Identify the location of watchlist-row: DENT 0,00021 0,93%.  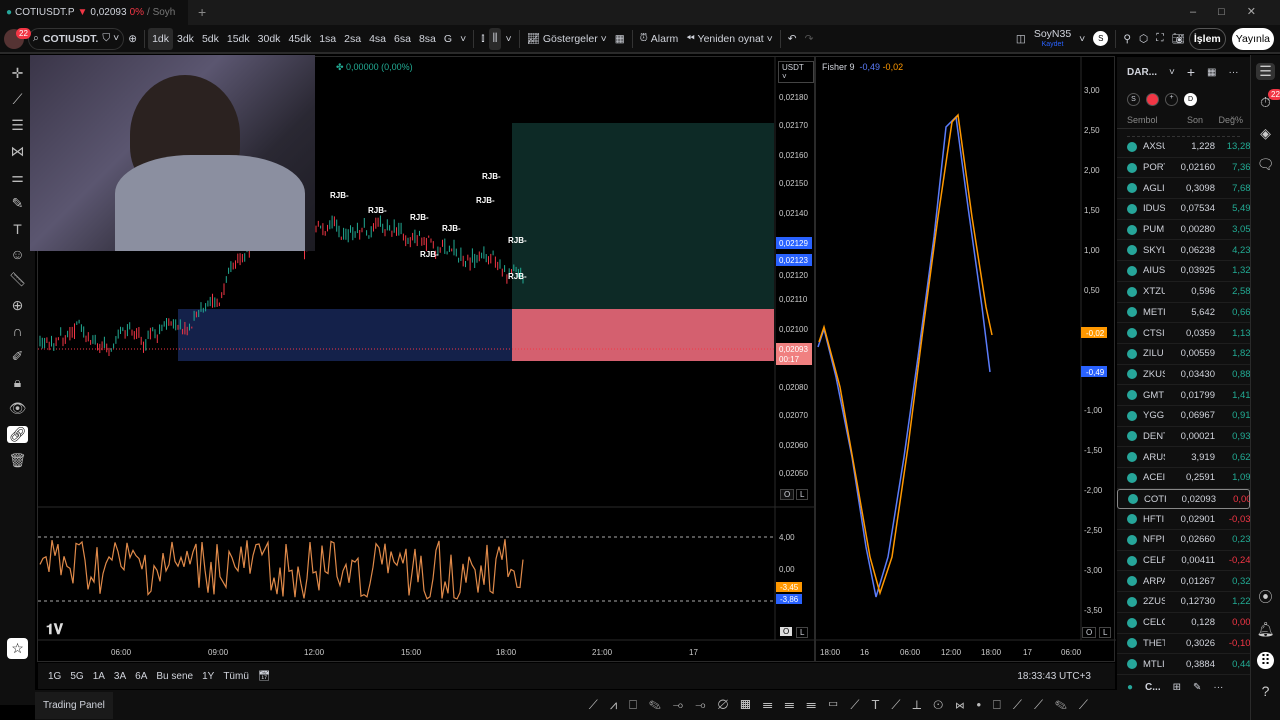
(1188, 437).